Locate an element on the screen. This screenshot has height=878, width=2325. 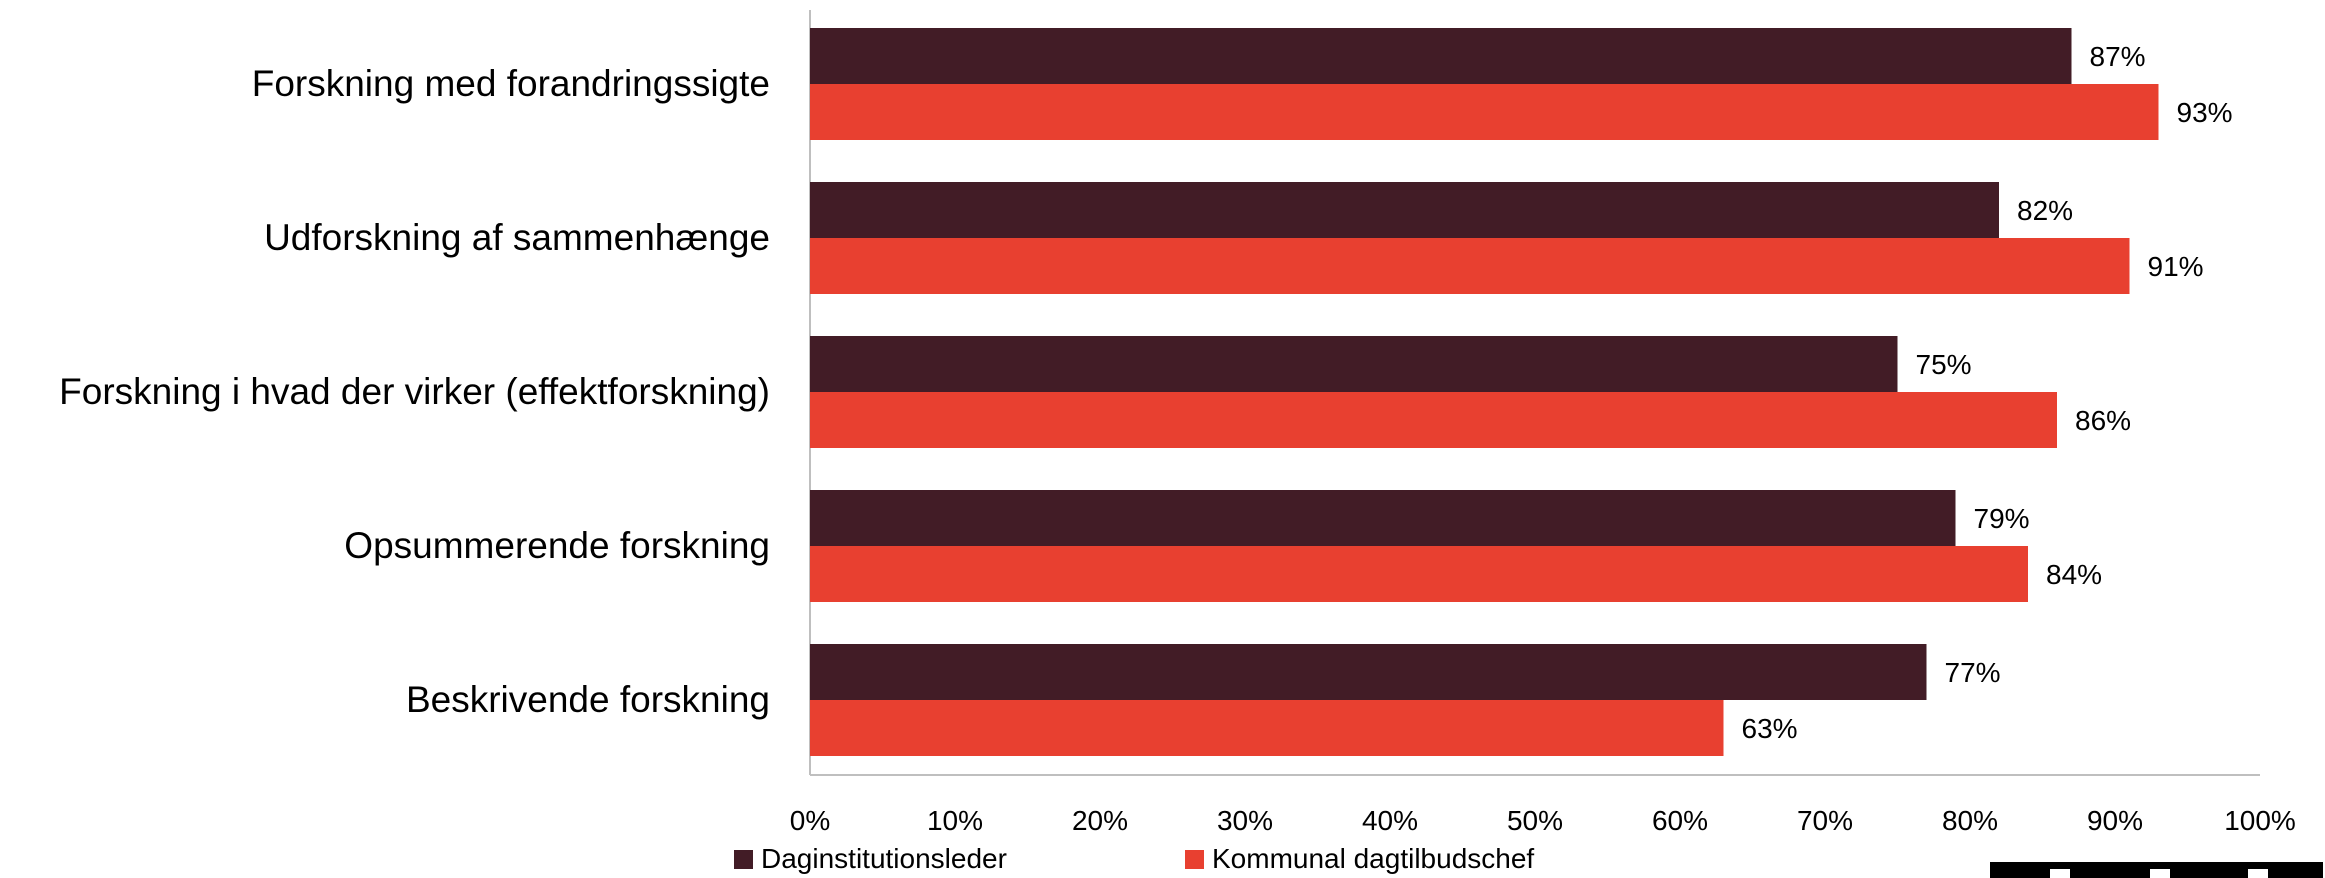
data-label: 87% is located at coordinates (2118, 56).